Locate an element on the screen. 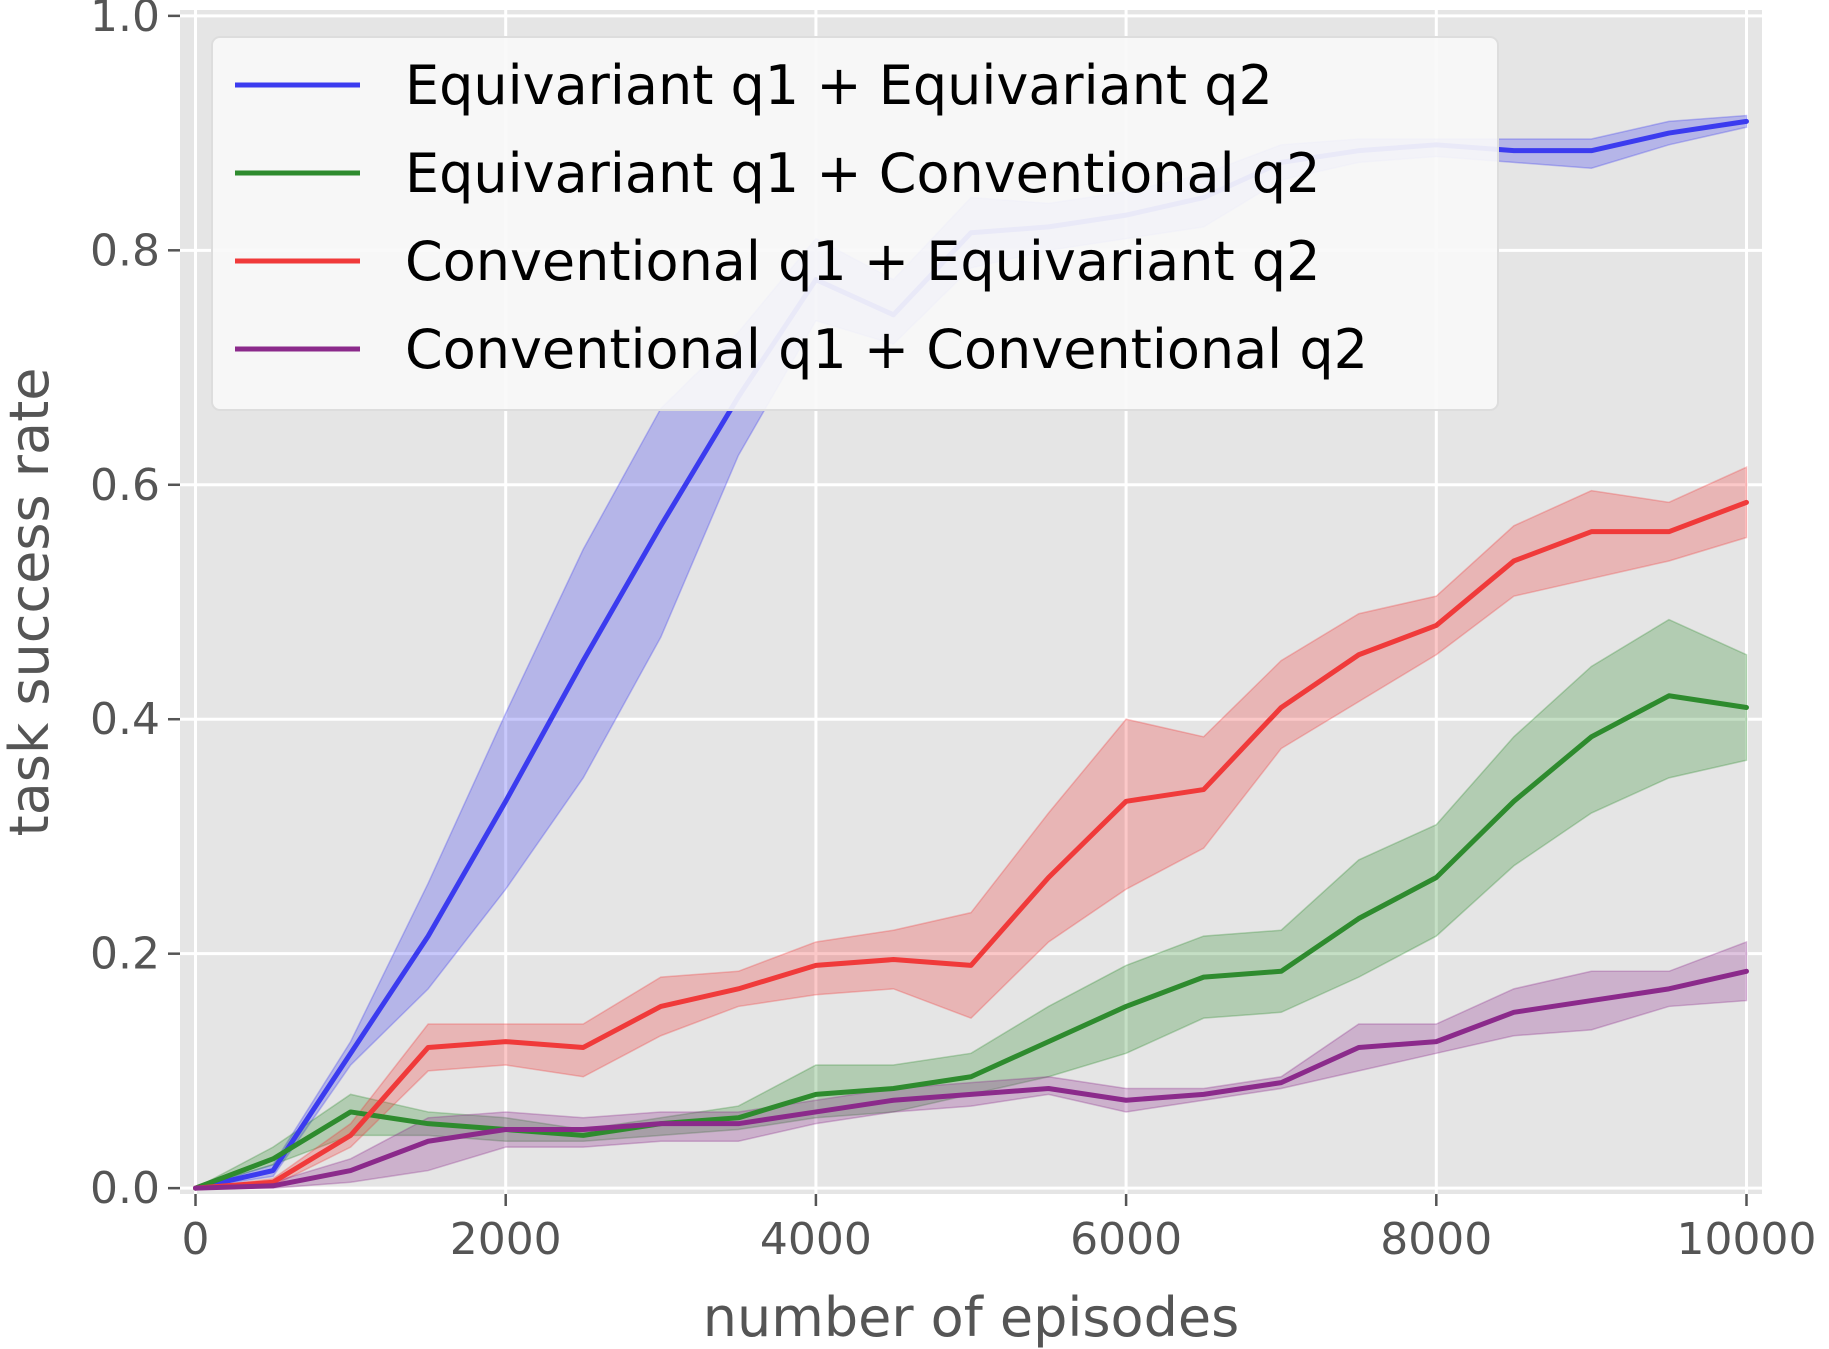 The width and height of the screenshot is (1829, 1349). y-axis-label: task success rate is located at coordinates (30, 602).